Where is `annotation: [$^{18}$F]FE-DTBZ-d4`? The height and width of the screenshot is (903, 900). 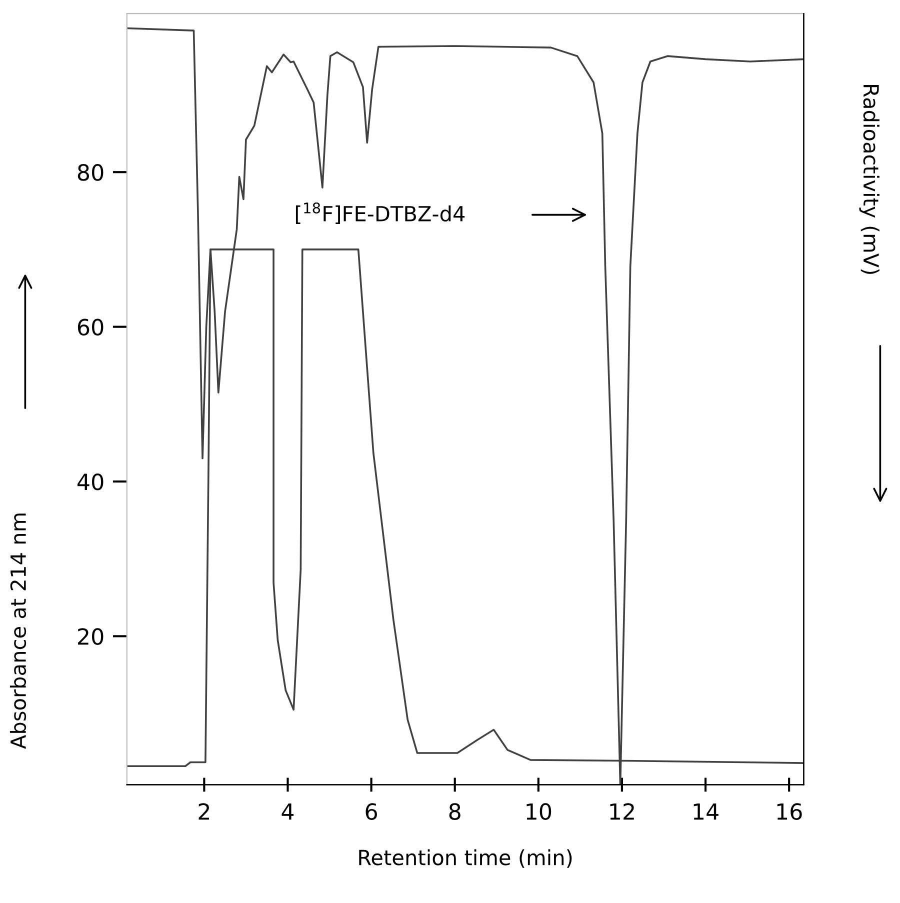 annotation: [$^{18}$F]FE-DTBZ-d4 is located at coordinates (380, 213).